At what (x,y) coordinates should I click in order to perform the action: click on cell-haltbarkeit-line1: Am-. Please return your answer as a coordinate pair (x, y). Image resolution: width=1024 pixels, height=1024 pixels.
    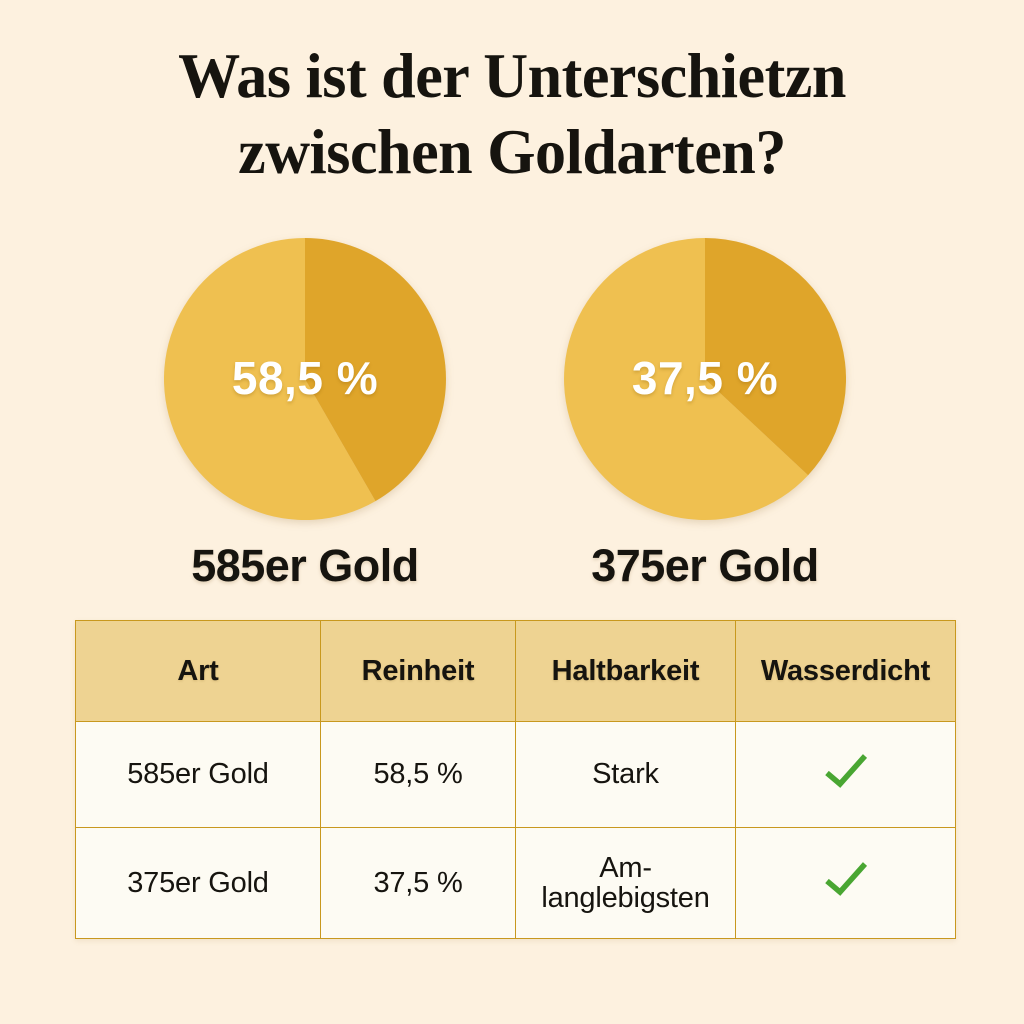
    Looking at the image, I should click on (625, 867).